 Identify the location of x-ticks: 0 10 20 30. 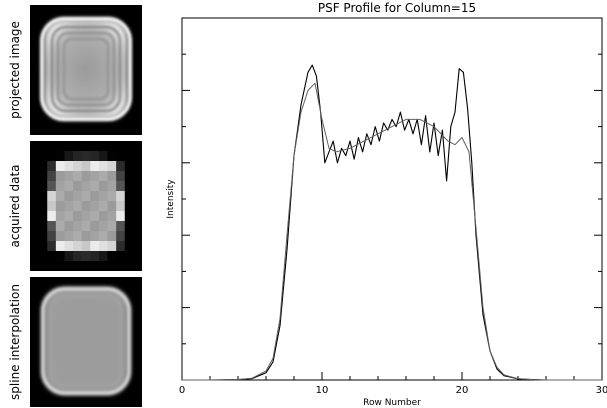
(393, 384).